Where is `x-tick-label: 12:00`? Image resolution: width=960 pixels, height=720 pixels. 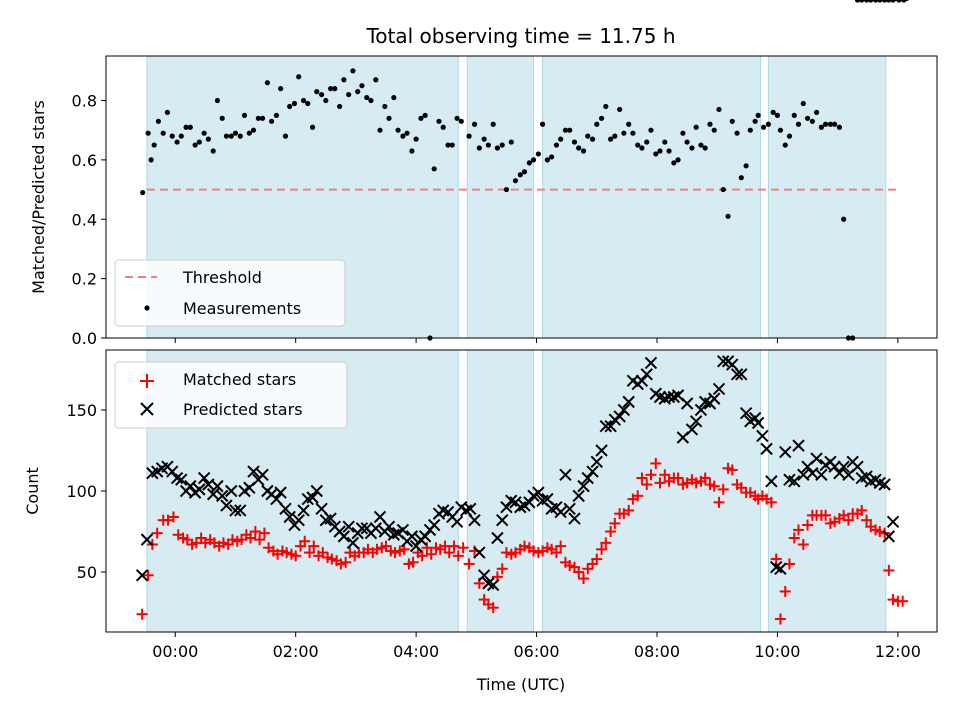 x-tick-label: 12:00 is located at coordinates (898, 651).